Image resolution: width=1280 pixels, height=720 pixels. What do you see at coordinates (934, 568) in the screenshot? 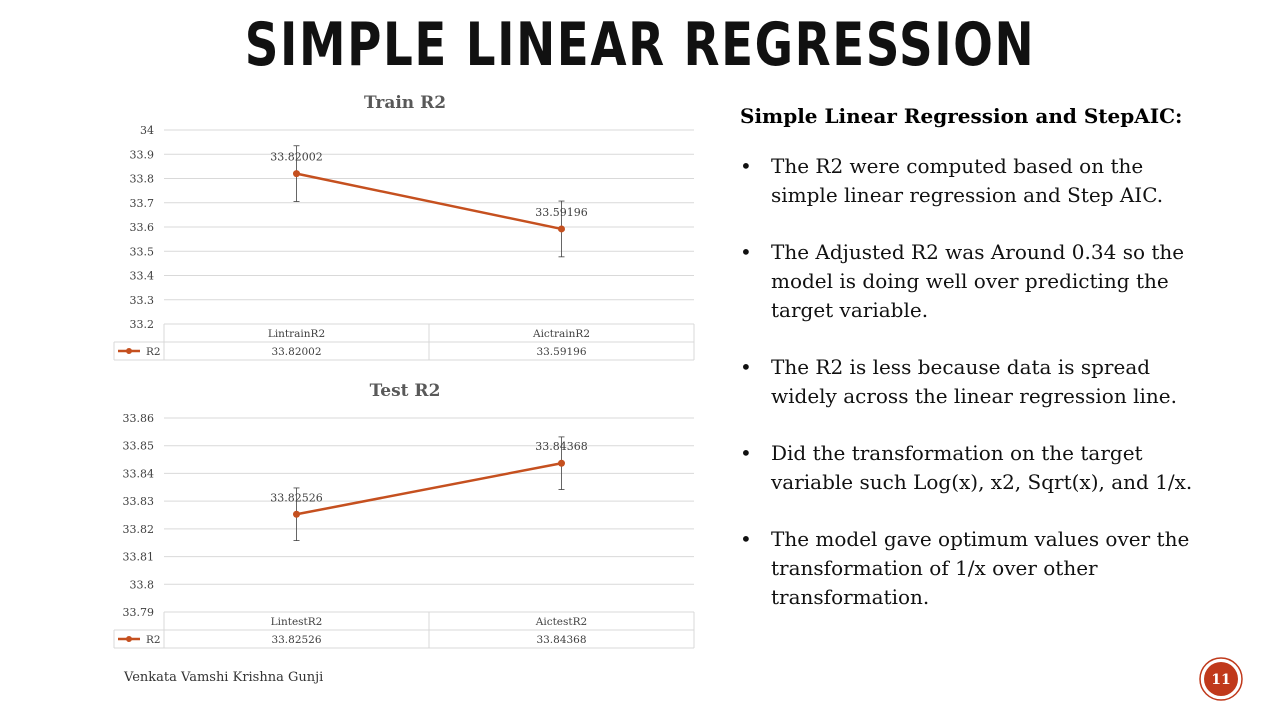
I see `bullet-line: transformation of 1/x over other` at bounding box center [934, 568].